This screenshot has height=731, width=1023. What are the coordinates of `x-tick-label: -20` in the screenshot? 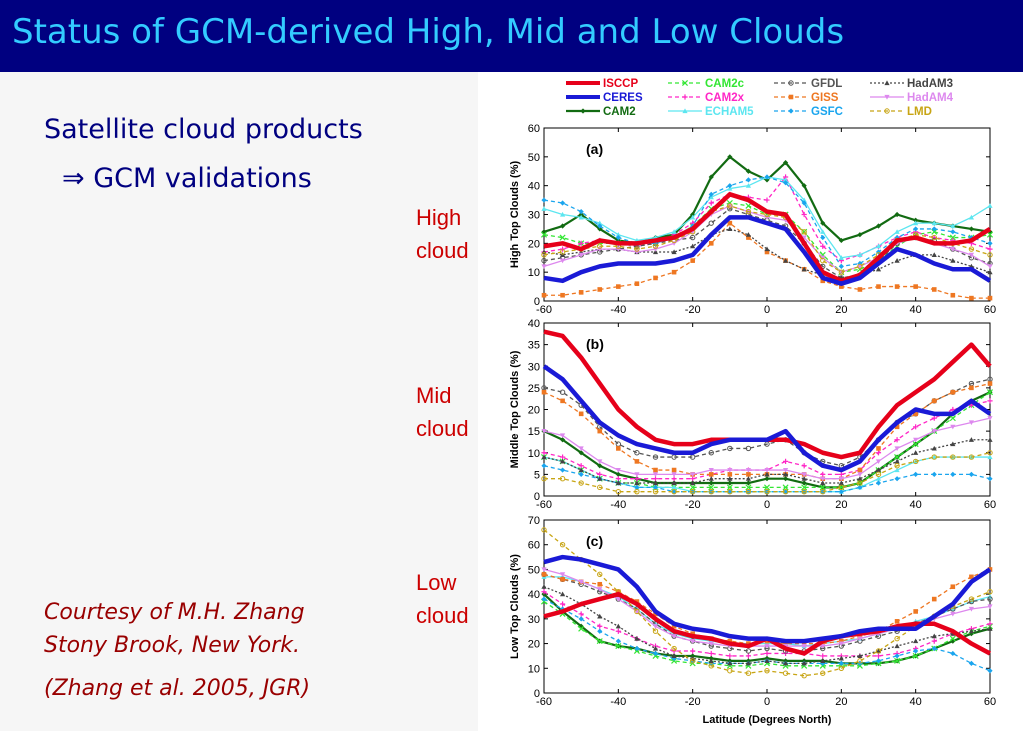 It's located at (693, 702).